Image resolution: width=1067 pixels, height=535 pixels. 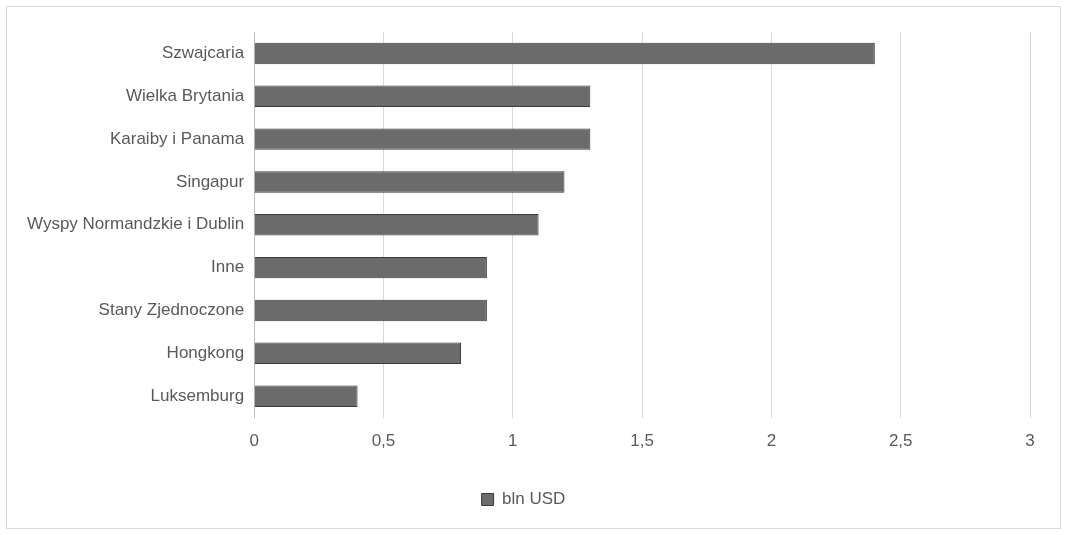 I want to click on x-tick-label: 2,5, so click(x=900, y=441).